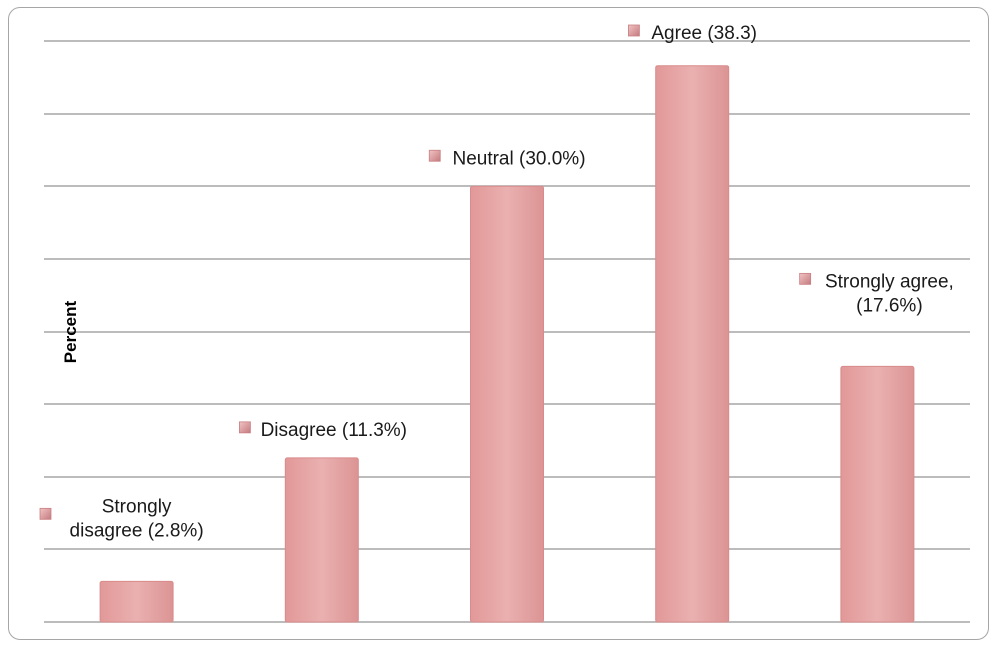 This screenshot has width=998, height=650. I want to click on bar-disagree, so click(321, 540).